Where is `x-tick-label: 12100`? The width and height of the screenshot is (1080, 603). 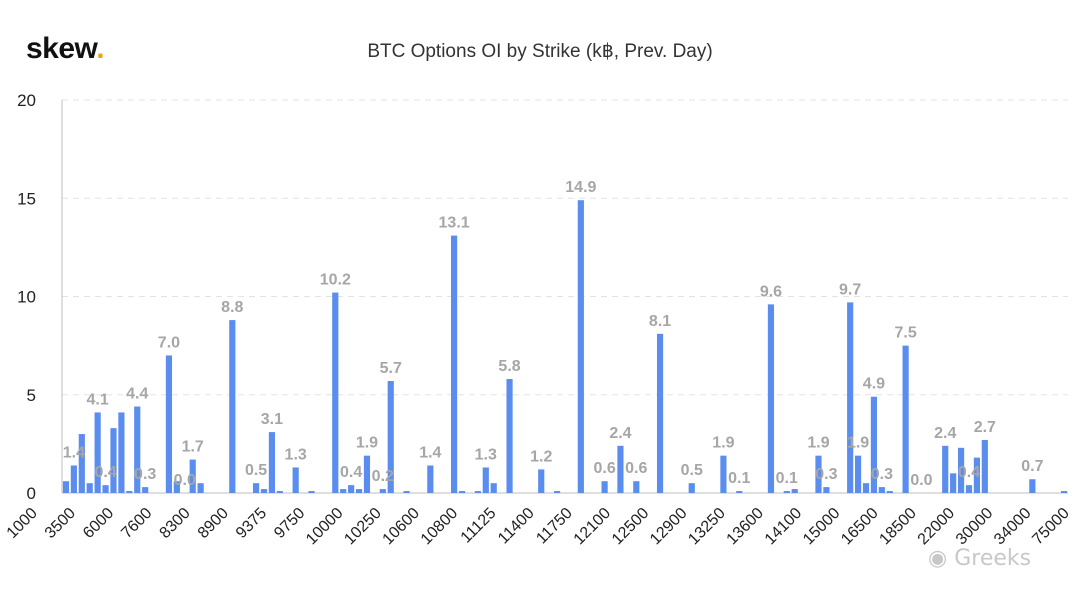 x-tick-label: 12100 is located at coordinates (593, 527).